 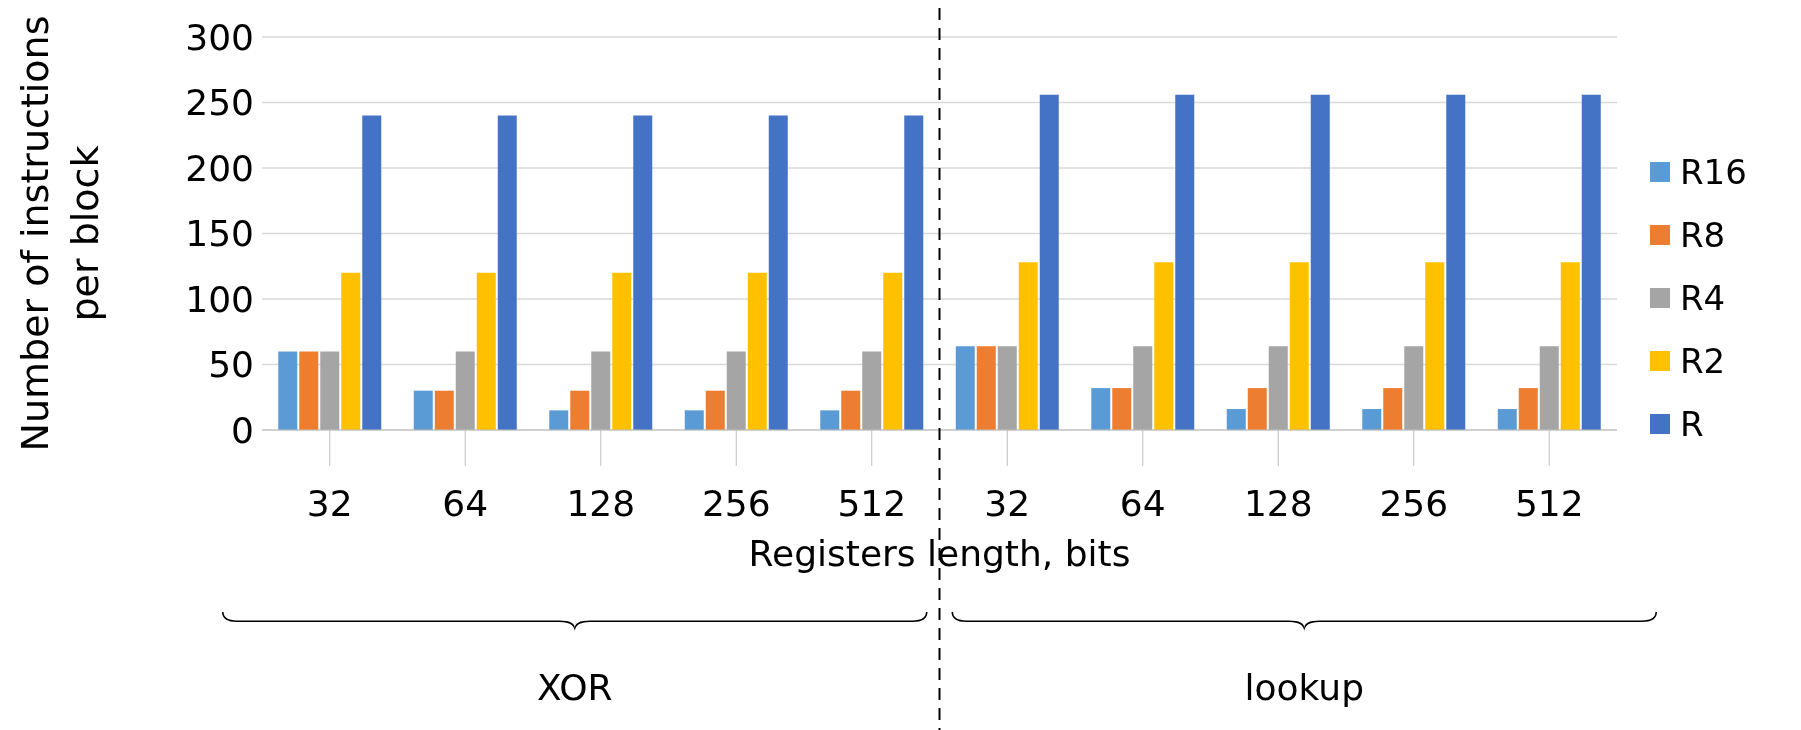 I want to click on y-axis-title: Number of instructions per block, so click(x=60, y=233).